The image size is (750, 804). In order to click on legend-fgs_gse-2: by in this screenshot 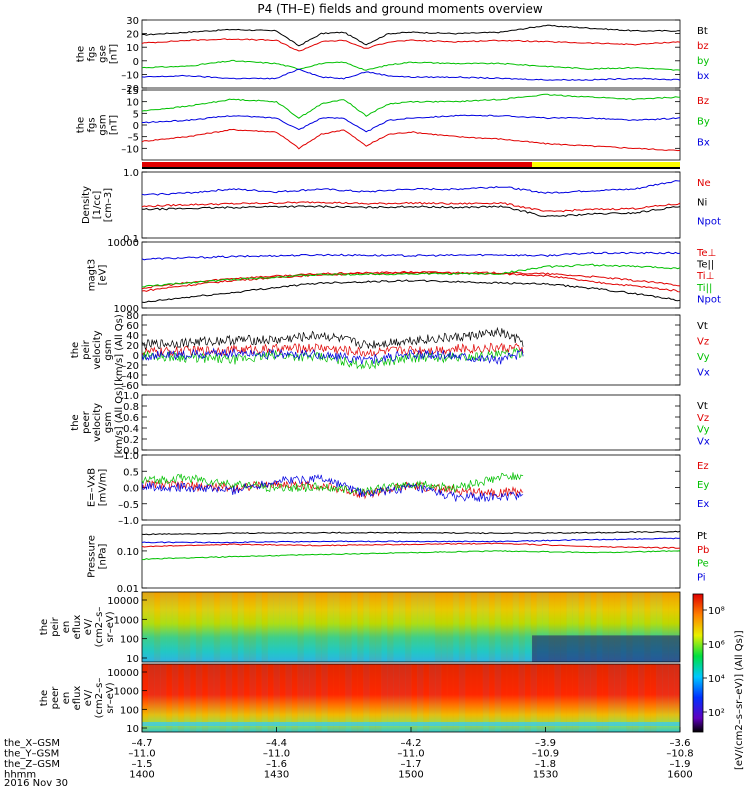, I will do `click(703, 61)`.